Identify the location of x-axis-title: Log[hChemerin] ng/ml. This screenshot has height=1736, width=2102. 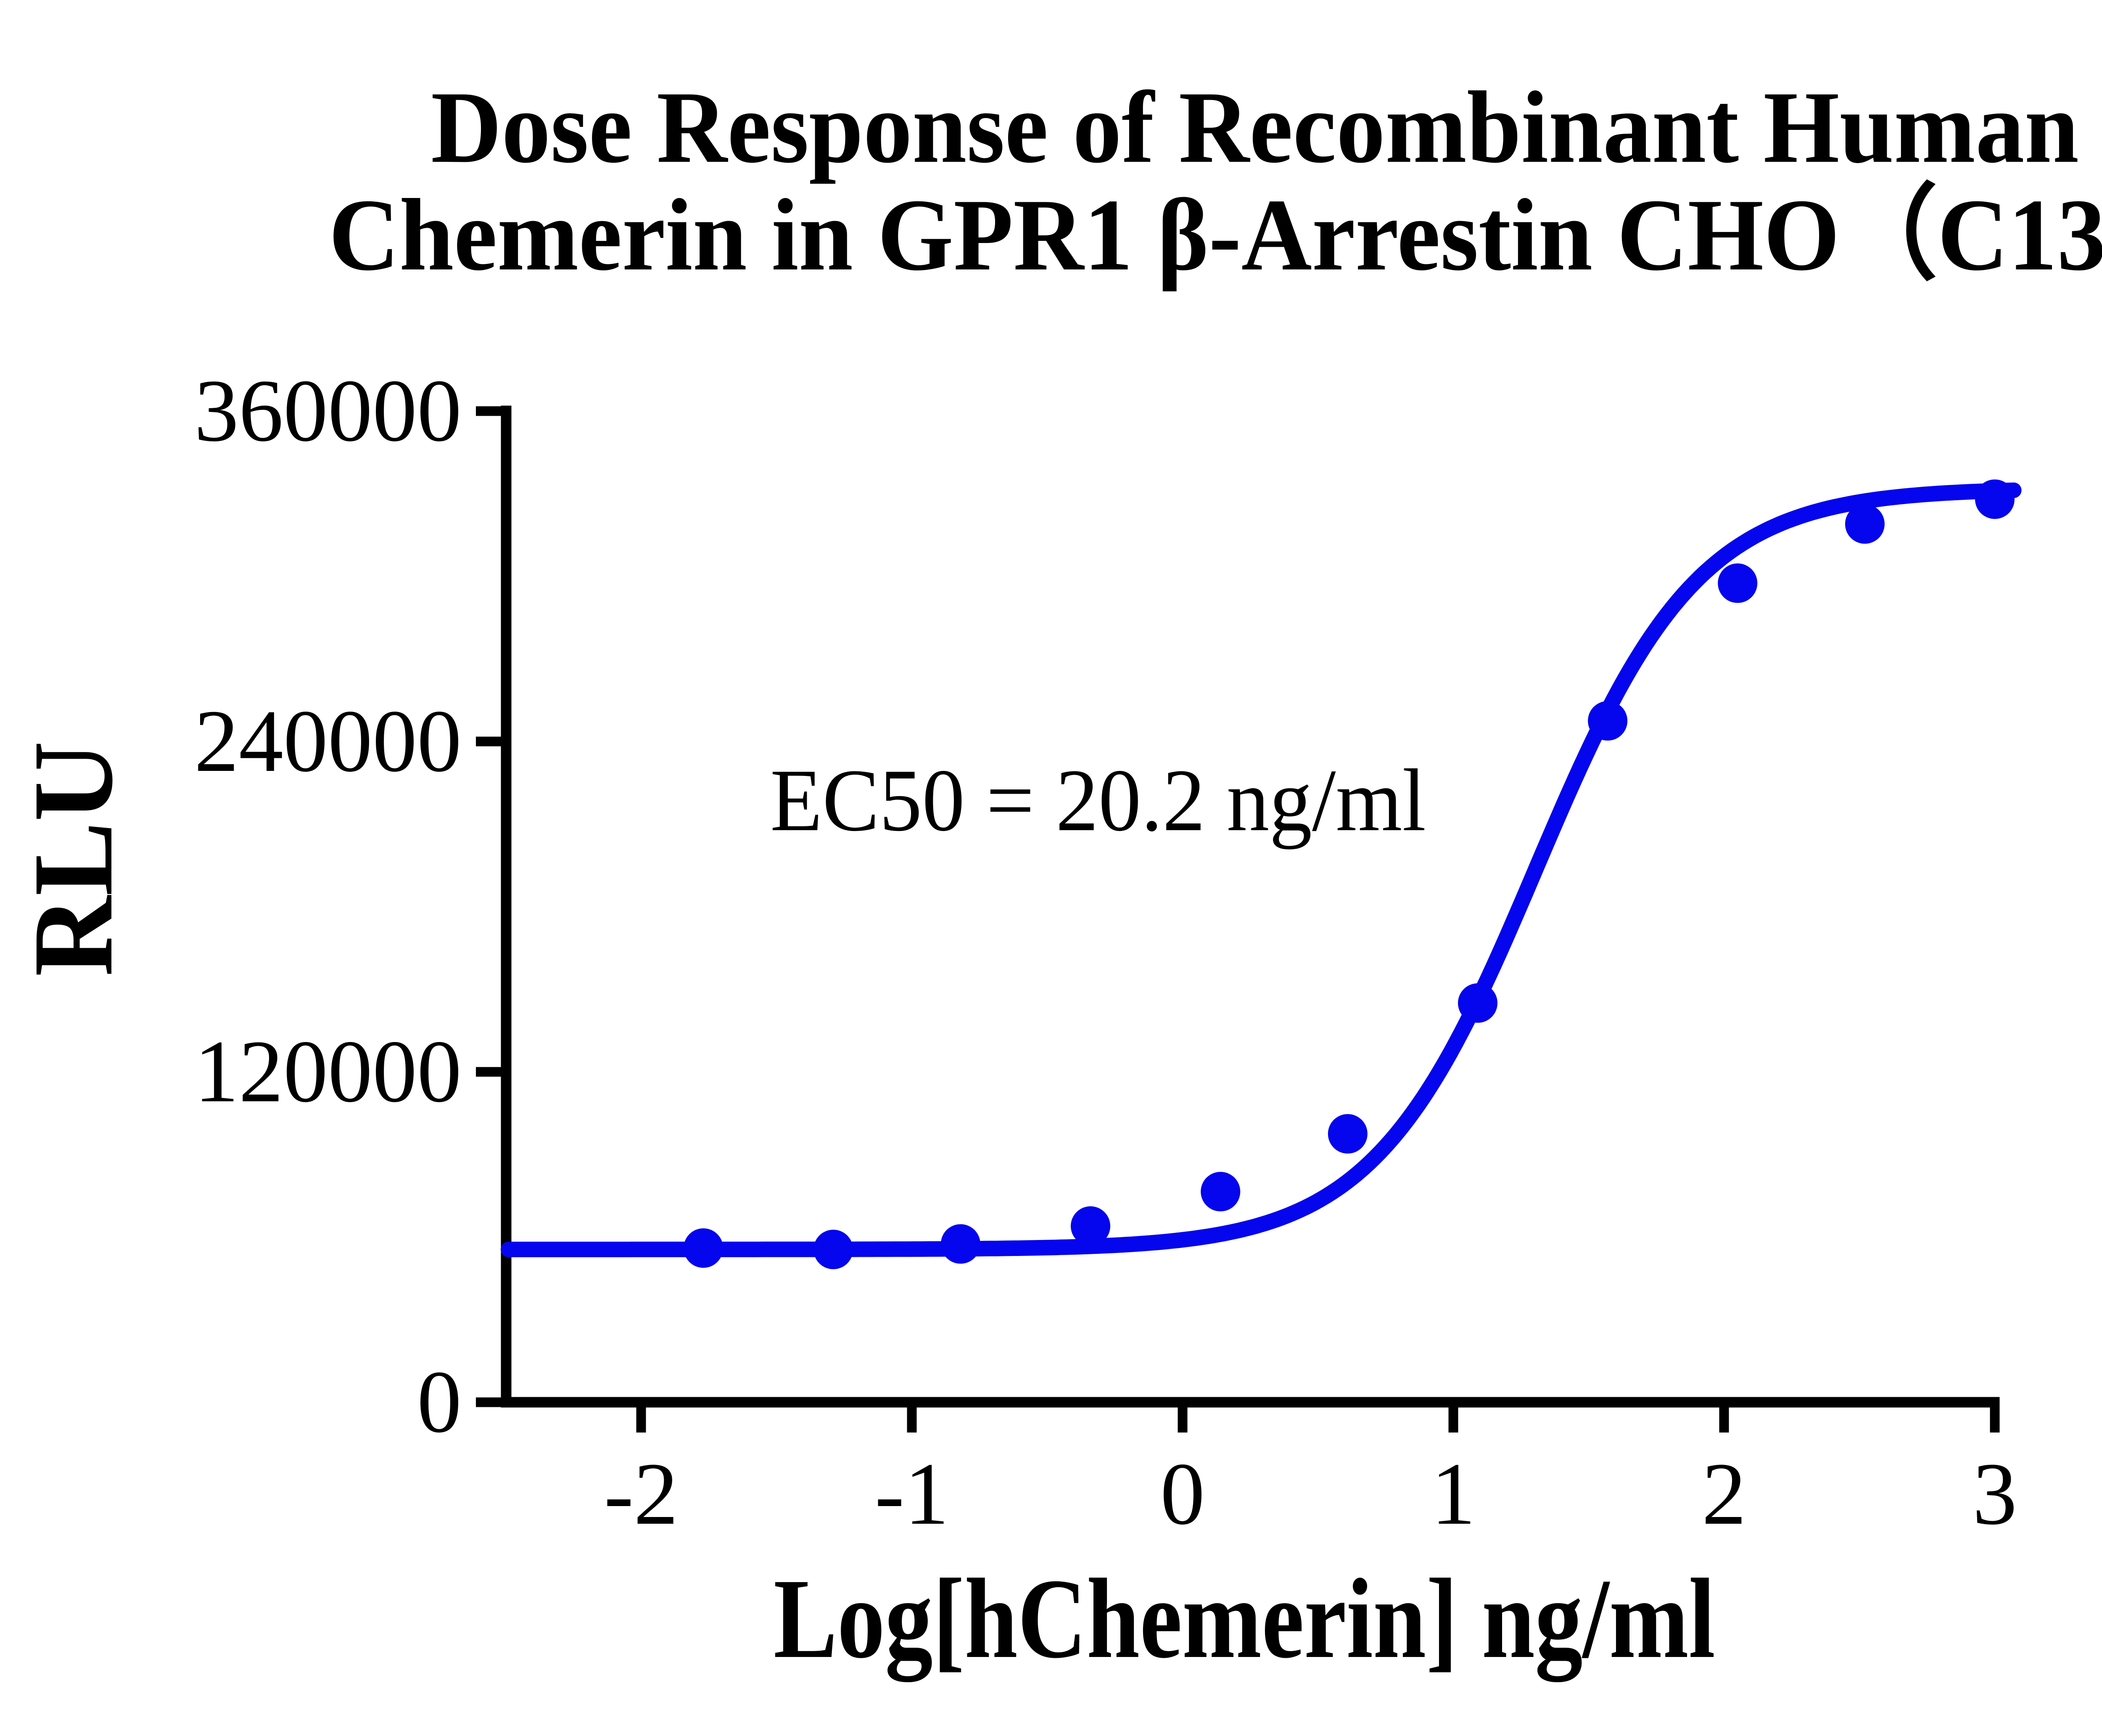
(1244, 1619).